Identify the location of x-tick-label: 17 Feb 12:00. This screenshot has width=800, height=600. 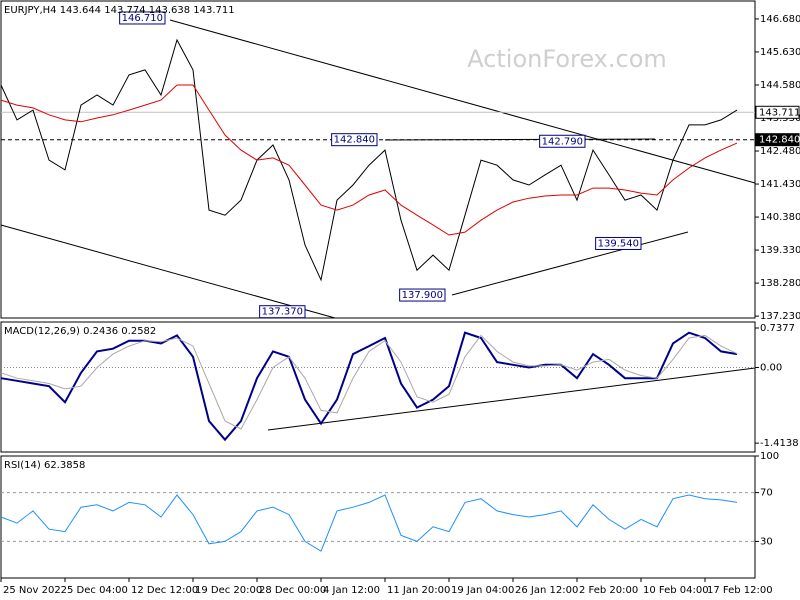
(740, 590).